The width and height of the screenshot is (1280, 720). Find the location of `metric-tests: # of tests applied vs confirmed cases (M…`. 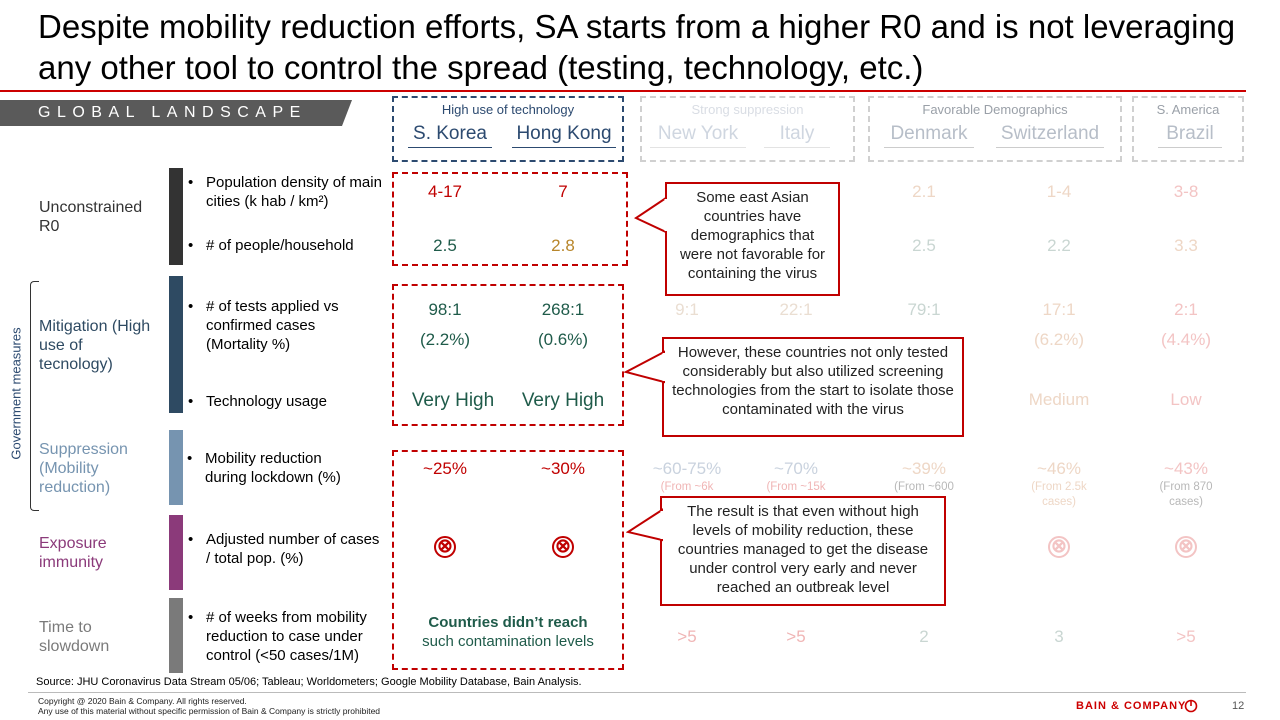

metric-tests: # of tests applied vs confirmed cases (M… is located at coordinates (277, 325).